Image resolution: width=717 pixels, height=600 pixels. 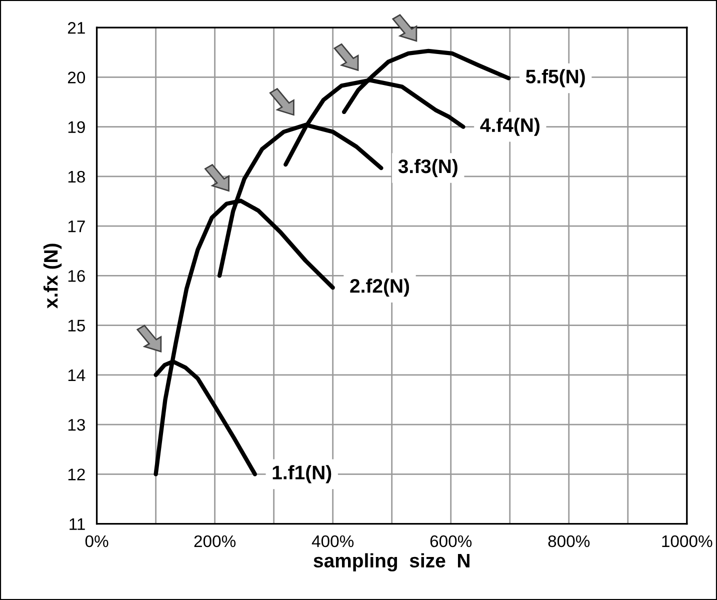 What do you see at coordinates (380, 287) in the screenshot?
I see `series-label: 2.f2(N)` at bounding box center [380, 287].